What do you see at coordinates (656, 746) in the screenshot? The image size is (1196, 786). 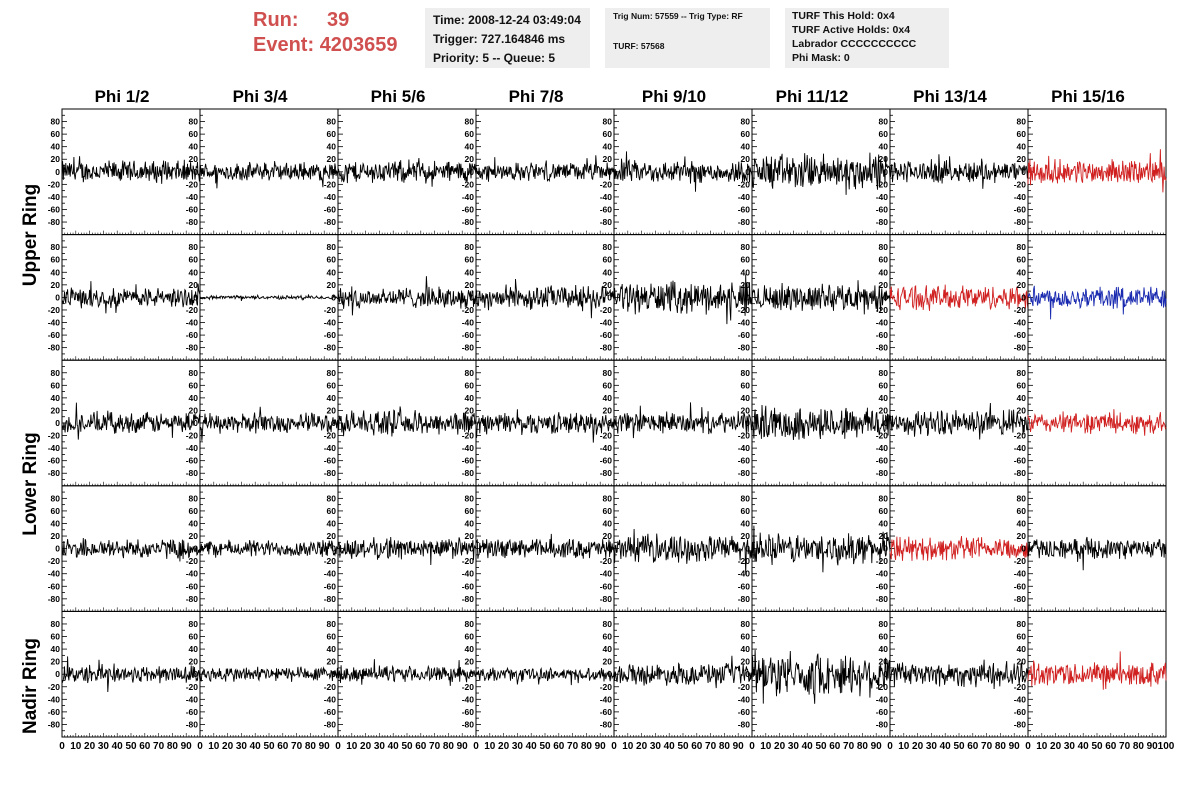 I see `x-tick-label: 30` at bounding box center [656, 746].